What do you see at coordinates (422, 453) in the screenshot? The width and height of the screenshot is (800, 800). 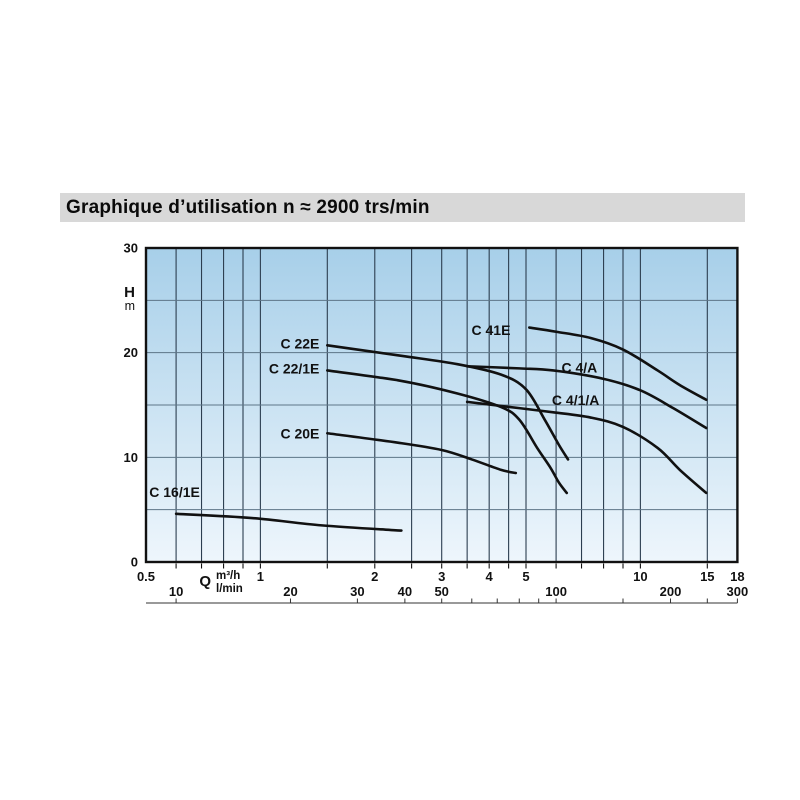 I see `curve-C 20E` at bounding box center [422, 453].